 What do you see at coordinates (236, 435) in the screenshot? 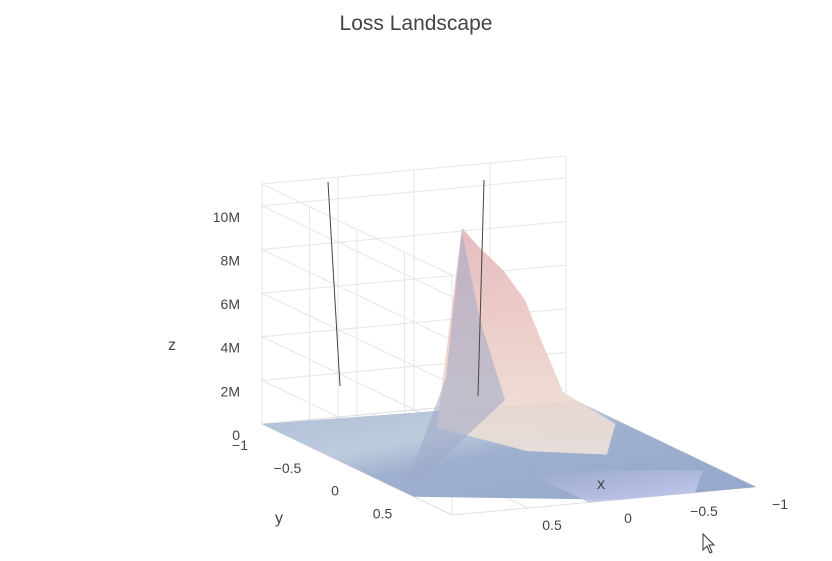
I see `z-tick-label: 0` at bounding box center [236, 435].